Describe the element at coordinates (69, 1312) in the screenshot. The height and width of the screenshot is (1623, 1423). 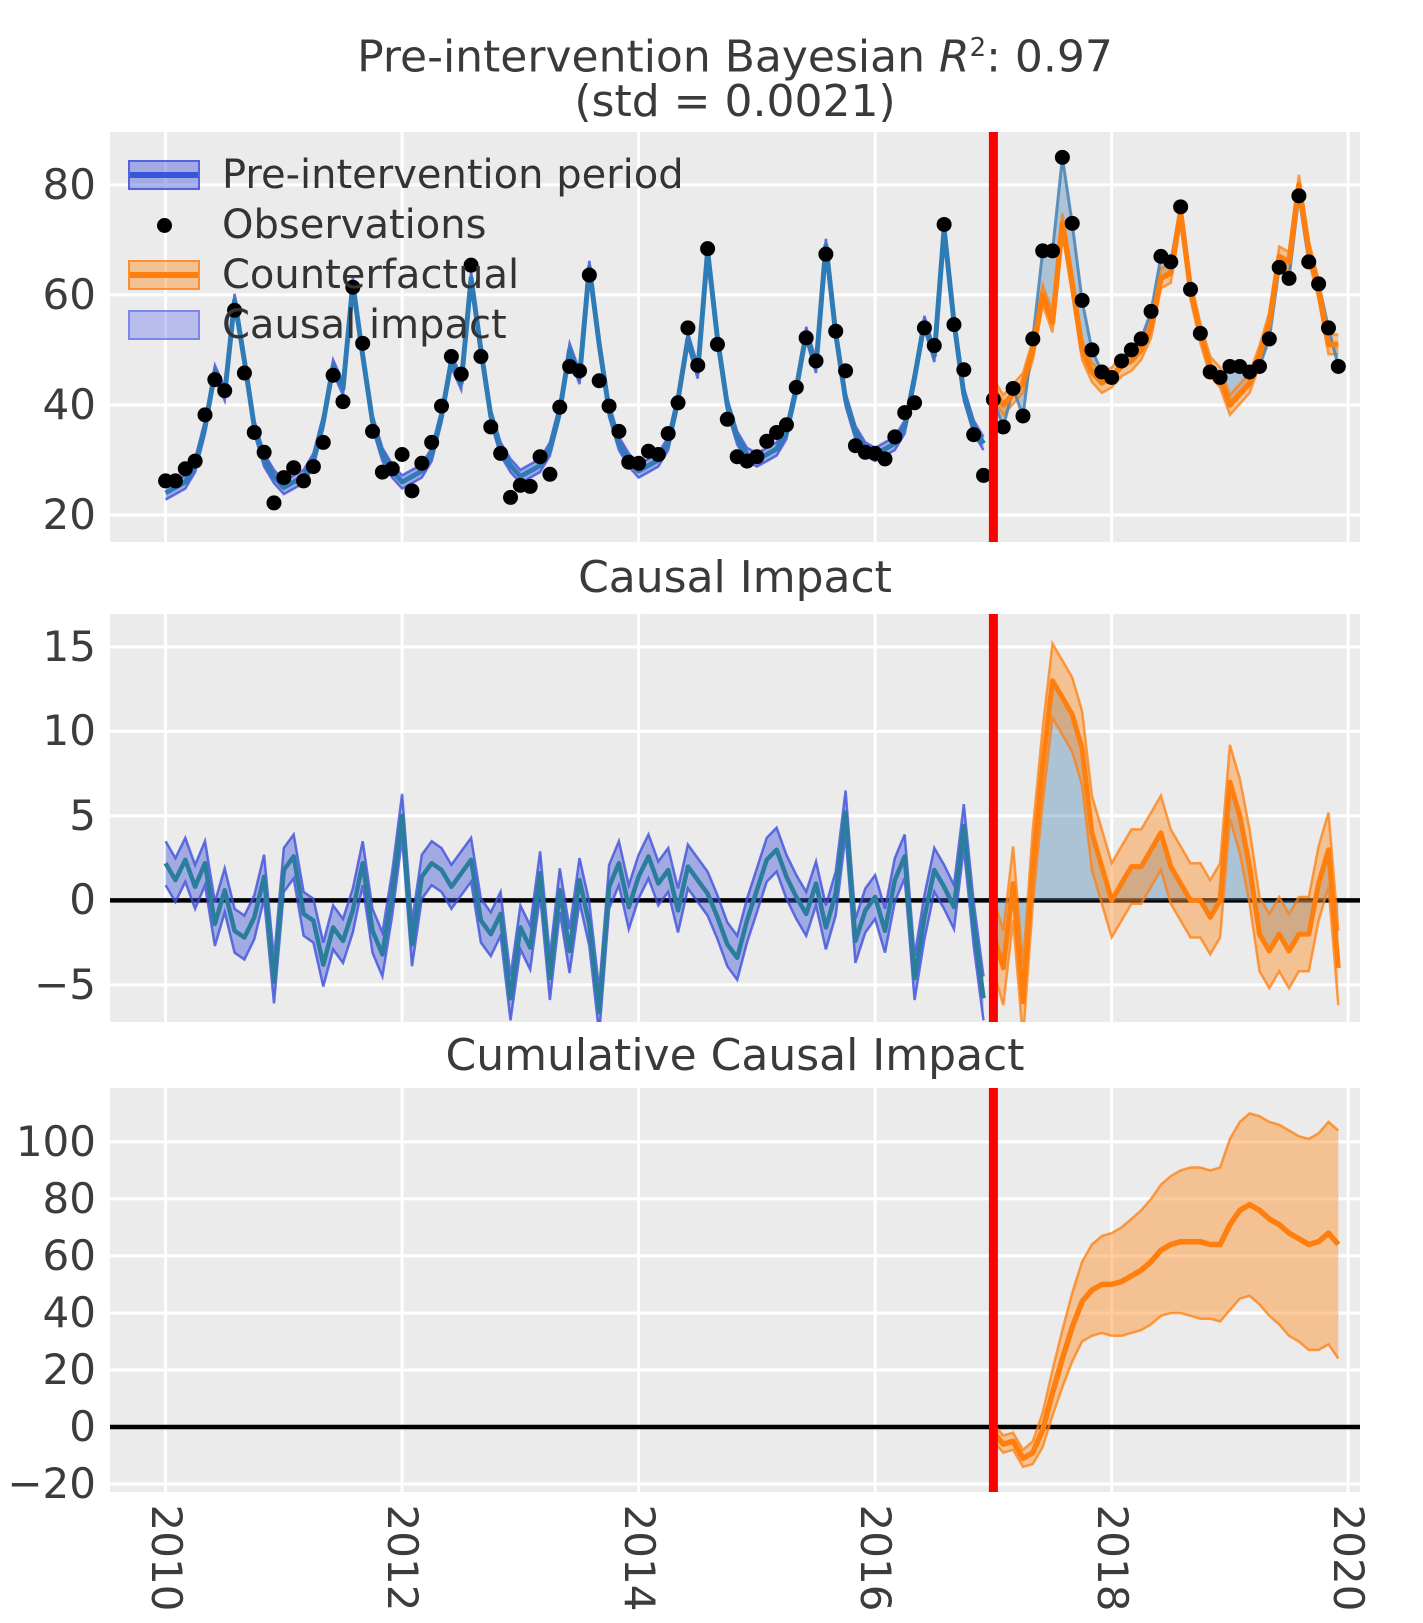
I see `bottom-ytick-40: 40` at that location.